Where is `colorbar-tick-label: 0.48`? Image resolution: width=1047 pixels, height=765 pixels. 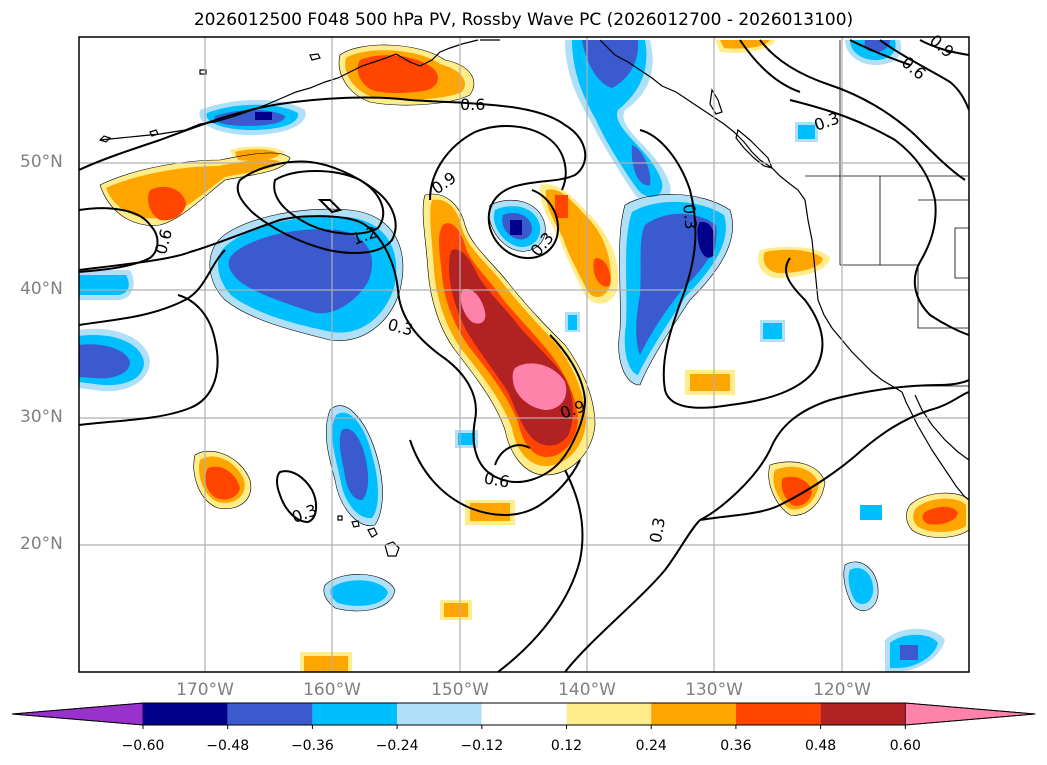 colorbar-tick-label: 0.48 is located at coordinates (821, 746).